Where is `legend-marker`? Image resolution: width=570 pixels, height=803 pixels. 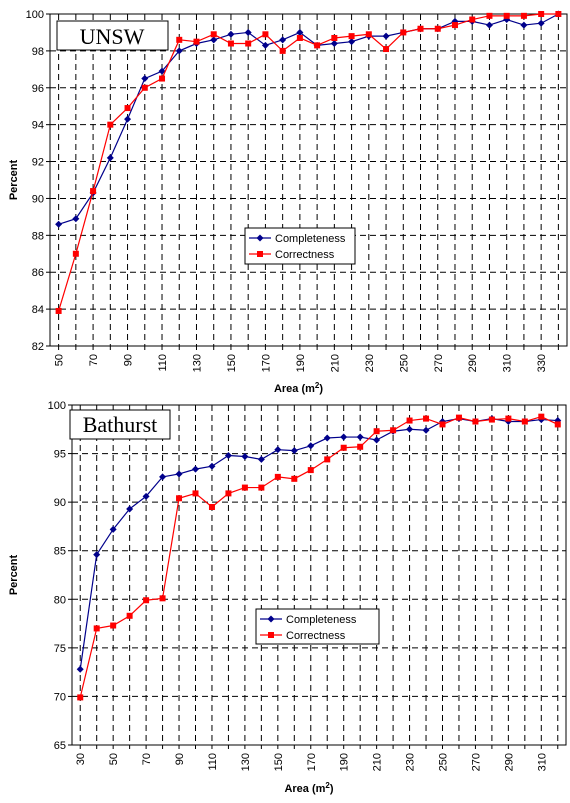
legend-marker is located at coordinates (271, 635).